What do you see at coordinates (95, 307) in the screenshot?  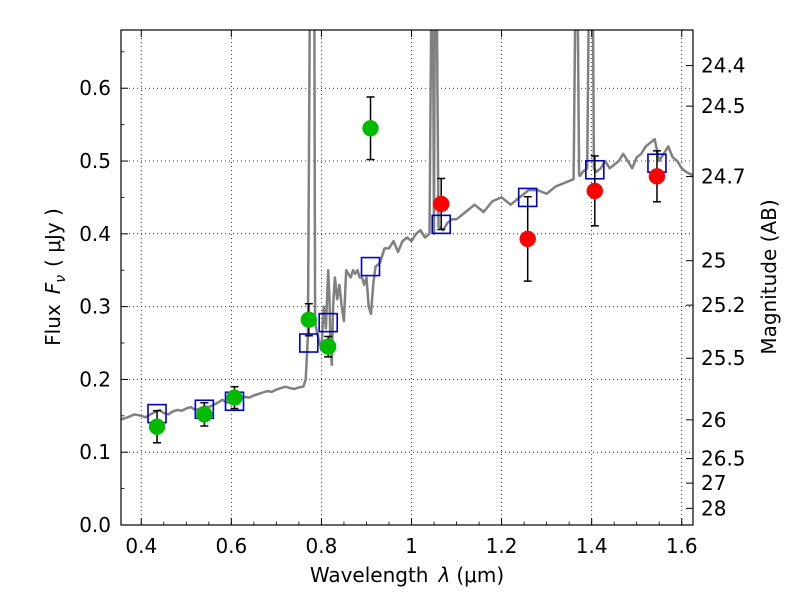 I see `y-tick-label: 0.3` at bounding box center [95, 307].